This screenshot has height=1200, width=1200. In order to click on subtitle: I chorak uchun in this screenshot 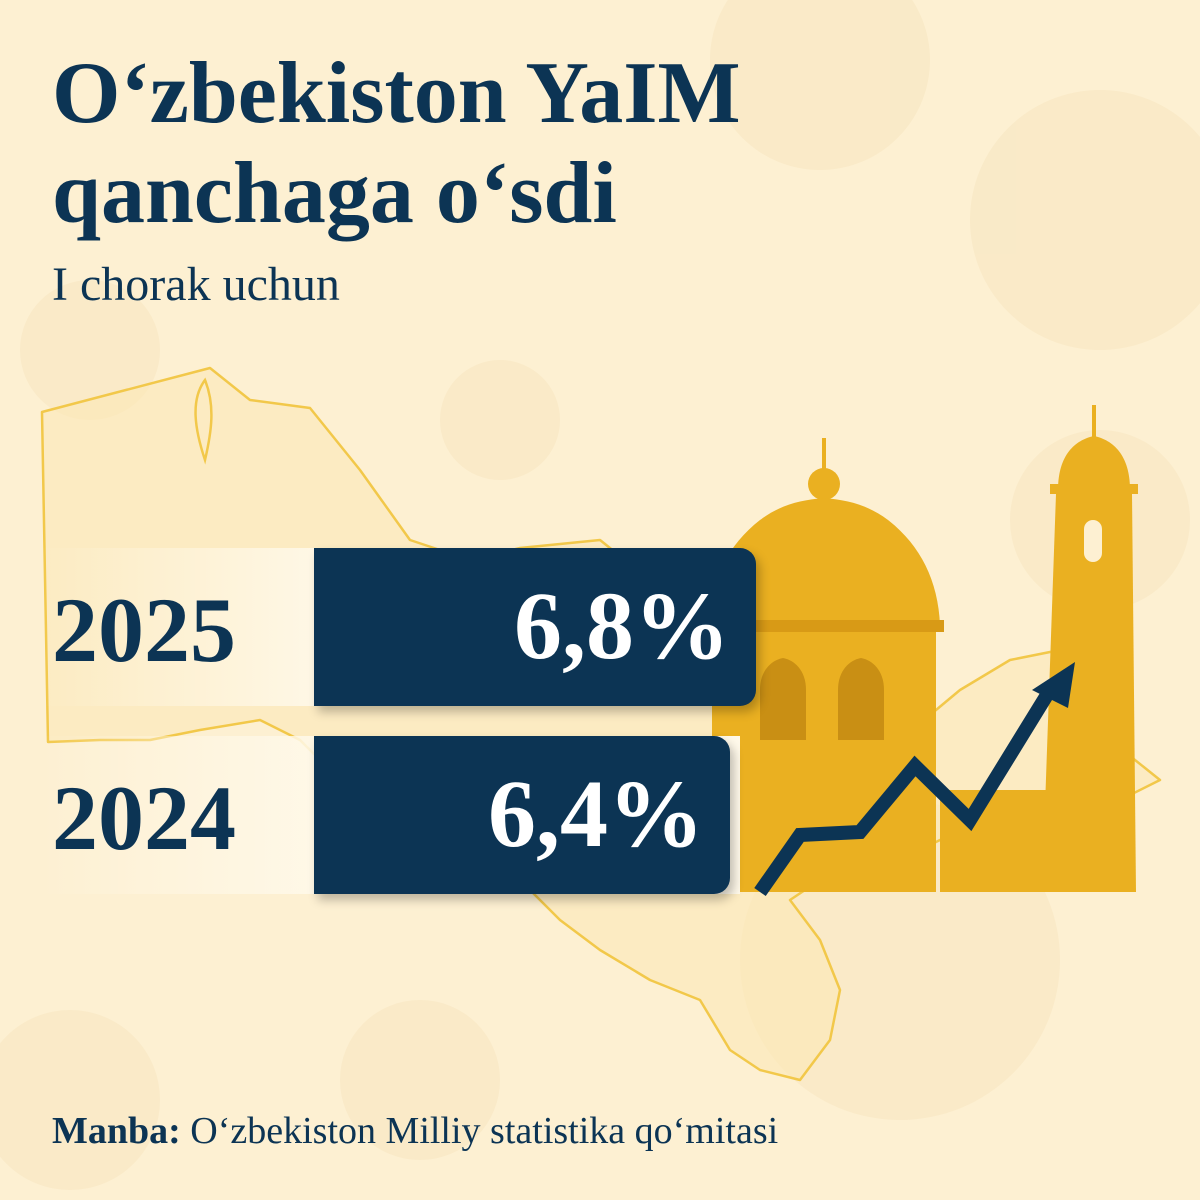, I will do `click(196, 284)`.